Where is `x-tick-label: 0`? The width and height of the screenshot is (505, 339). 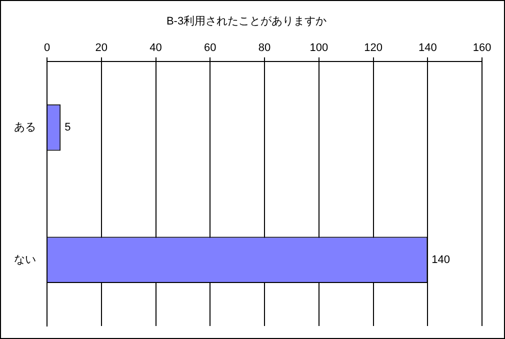 x-tick-label: 0 is located at coordinates (47, 48).